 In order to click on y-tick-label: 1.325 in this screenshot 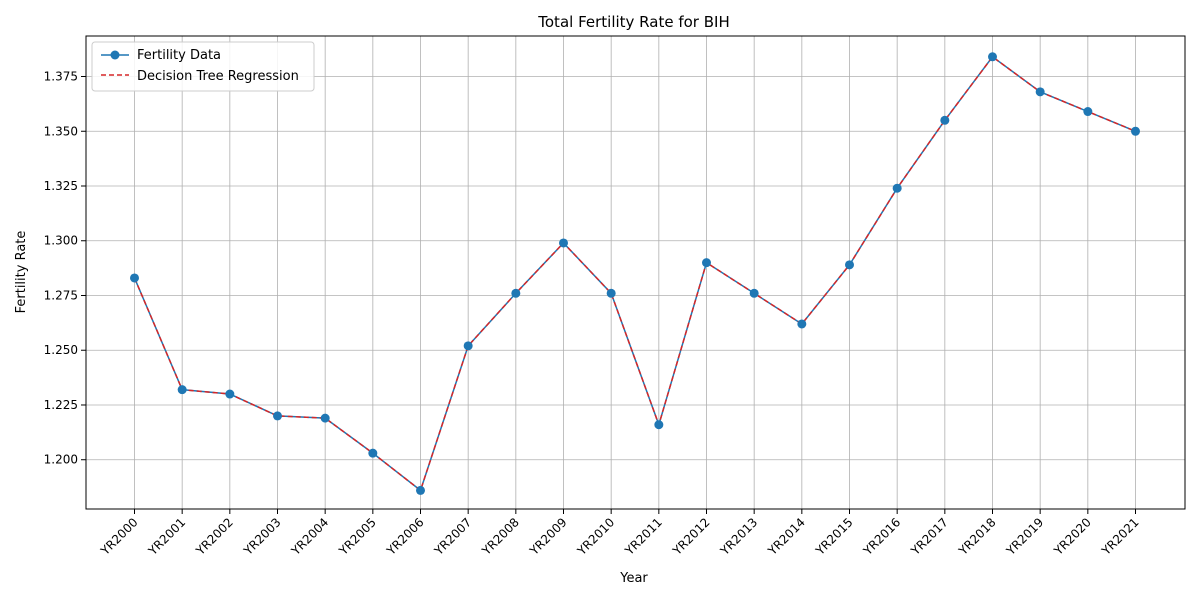, I will do `click(61, 186)`.